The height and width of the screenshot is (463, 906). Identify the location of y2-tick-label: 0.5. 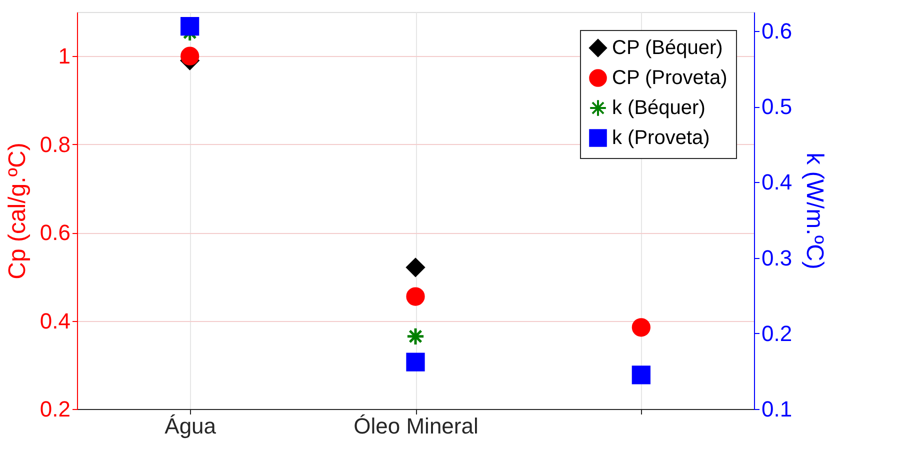
(777, 107).